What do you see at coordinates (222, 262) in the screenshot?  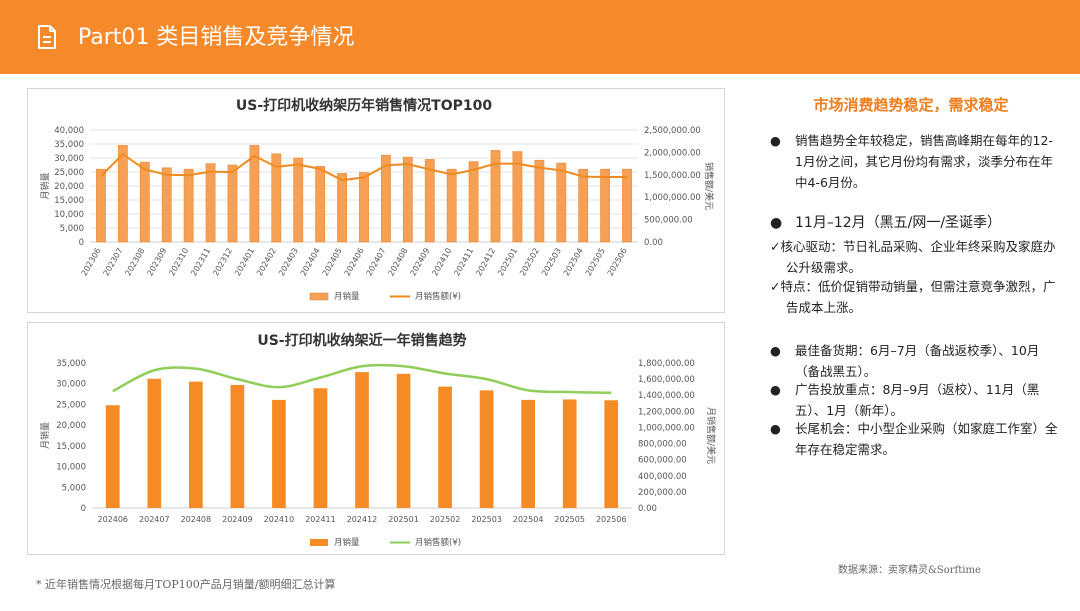 I see `x-tick-label: 202312` at bounding box center [222, 262].